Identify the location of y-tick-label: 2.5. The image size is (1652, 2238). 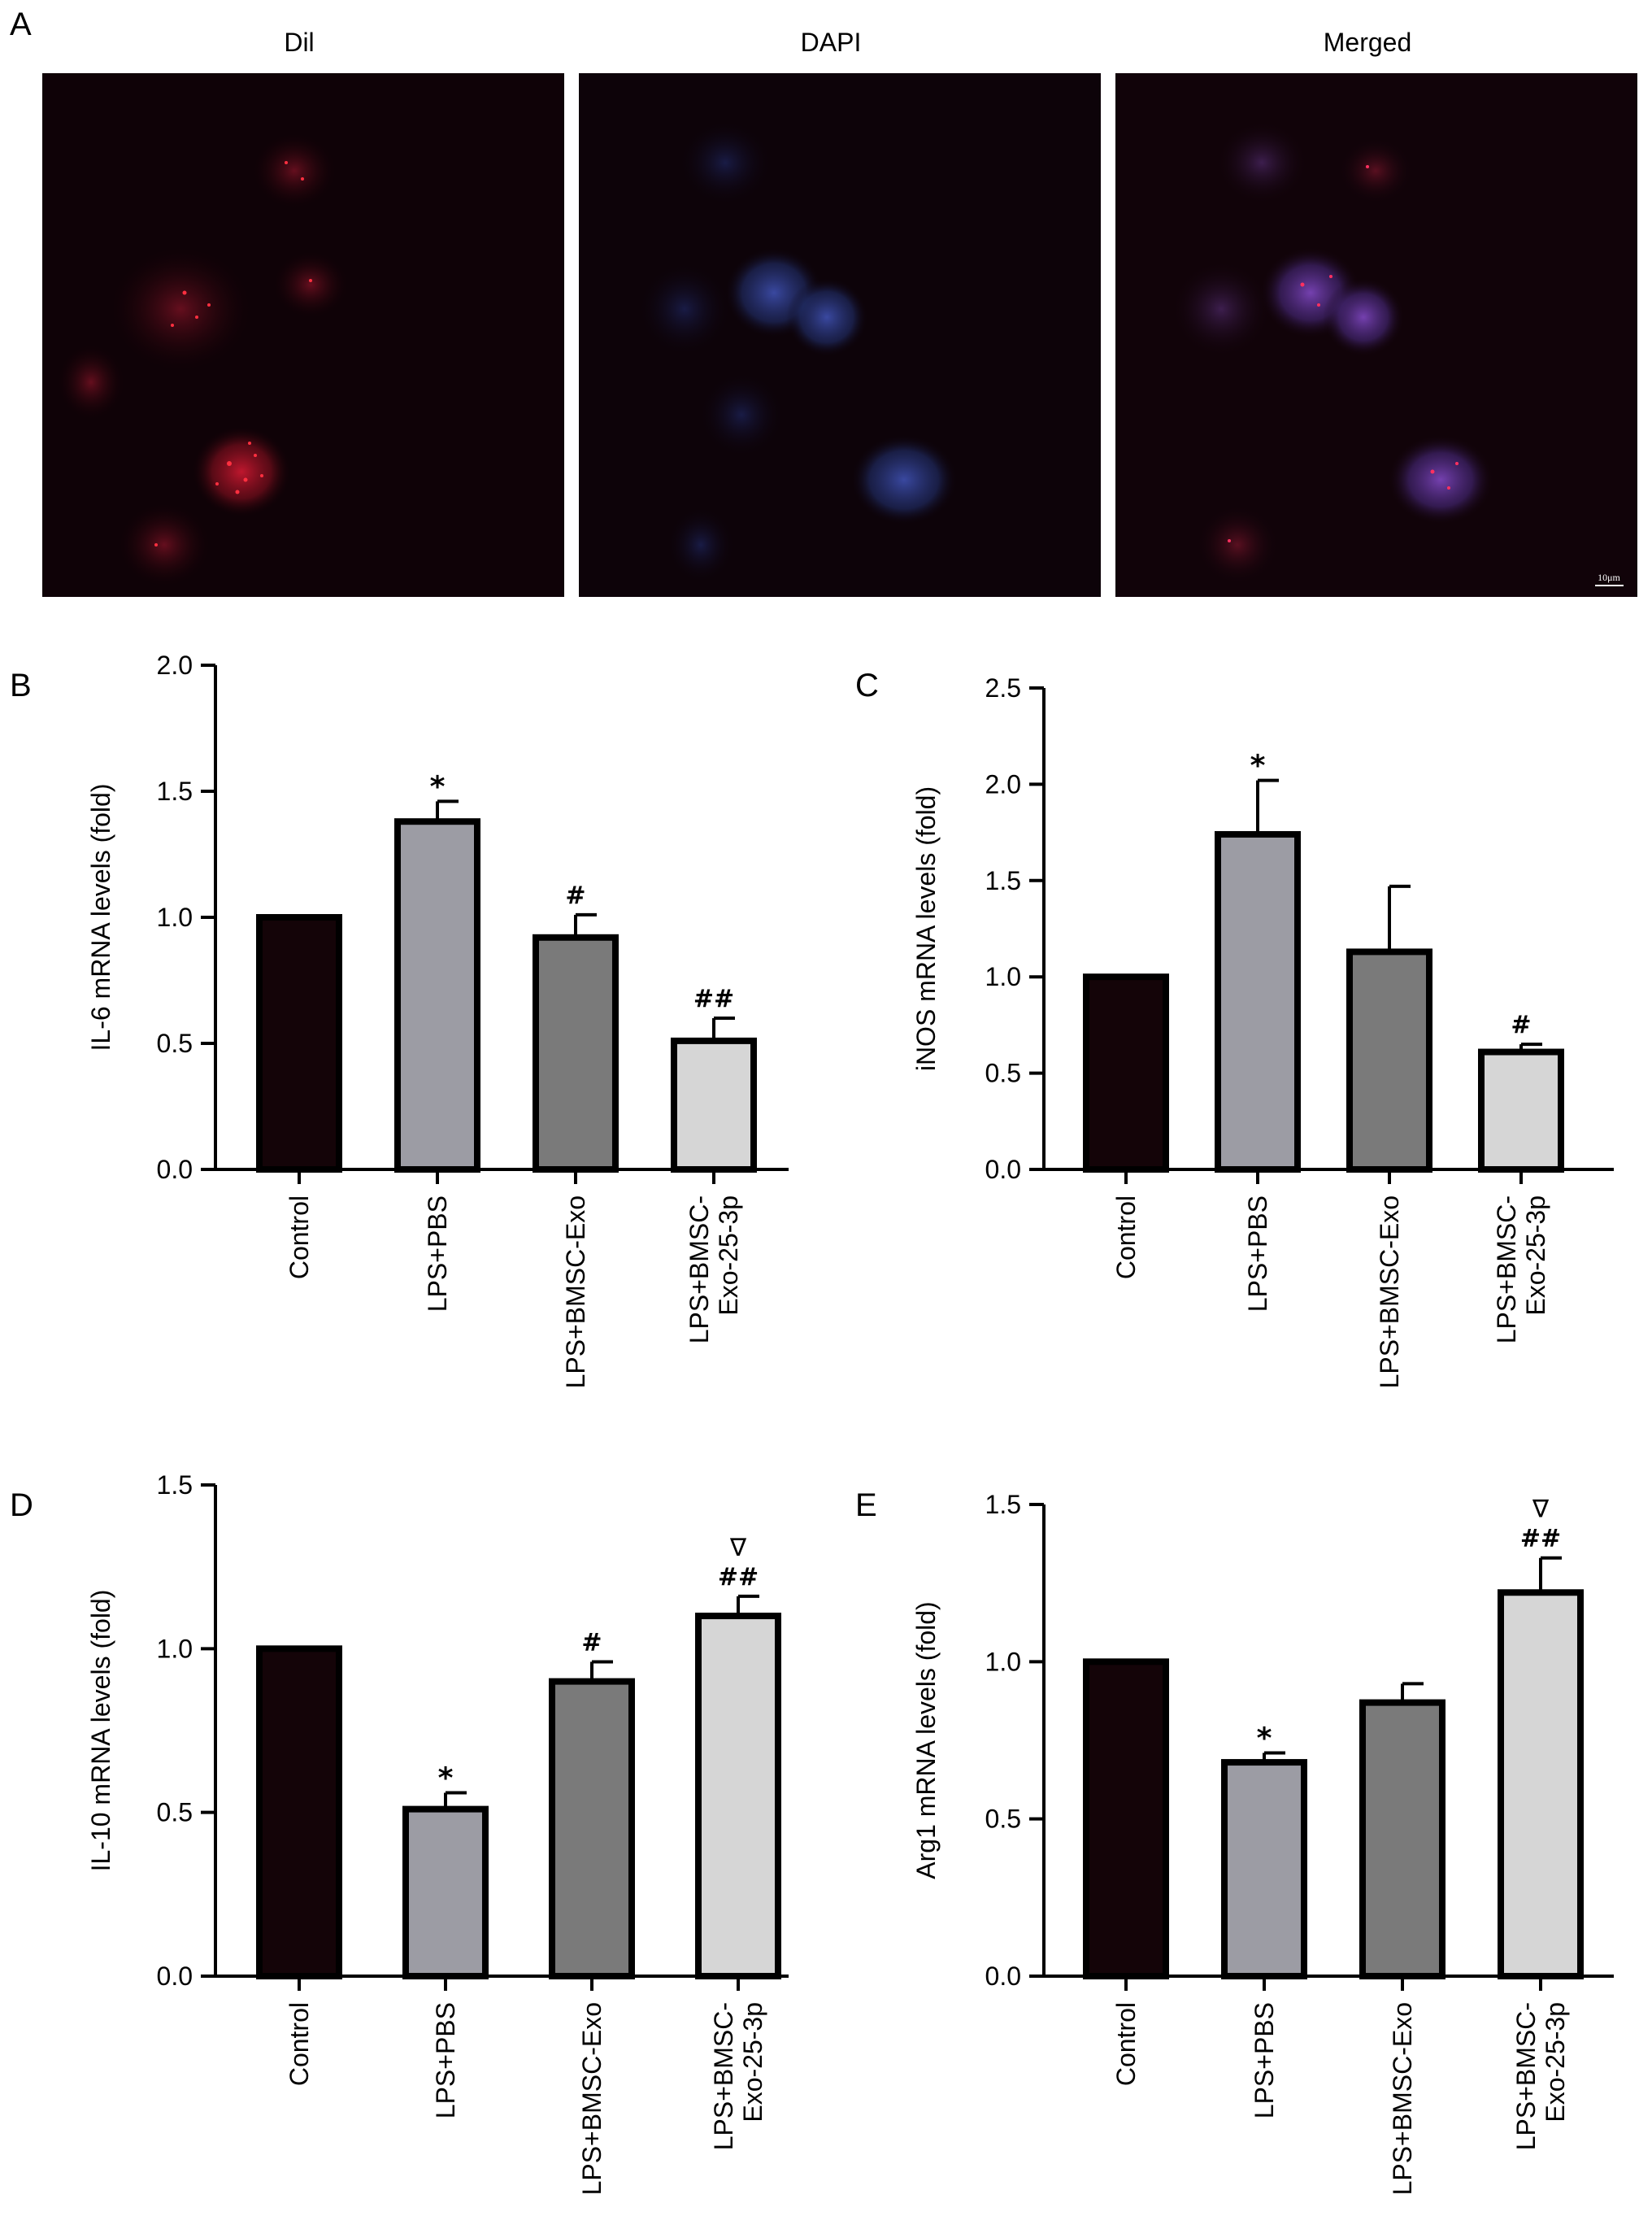
(1003, 688).